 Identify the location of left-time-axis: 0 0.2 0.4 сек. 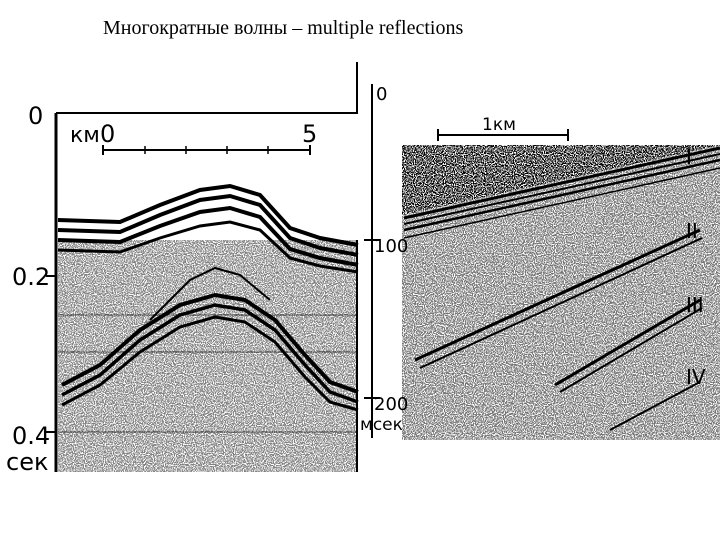
(31, 289).